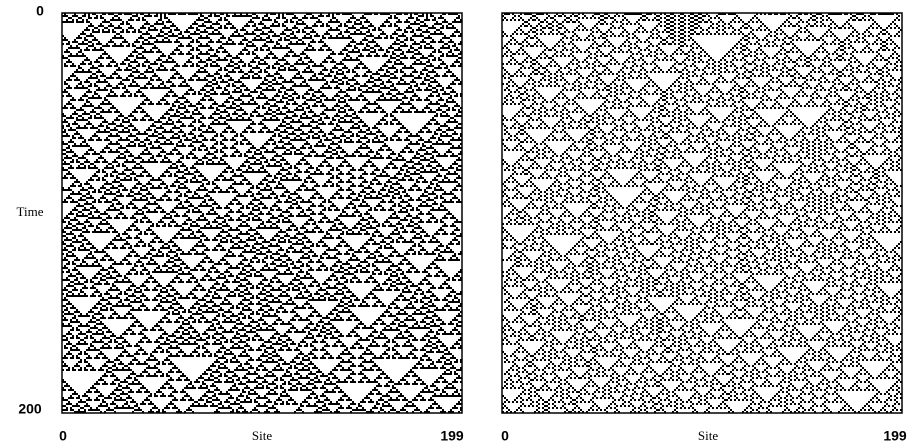  Describe the element at coordinates (30, 211) in the screenshot. I see `y-axis-title: Time` at that location.